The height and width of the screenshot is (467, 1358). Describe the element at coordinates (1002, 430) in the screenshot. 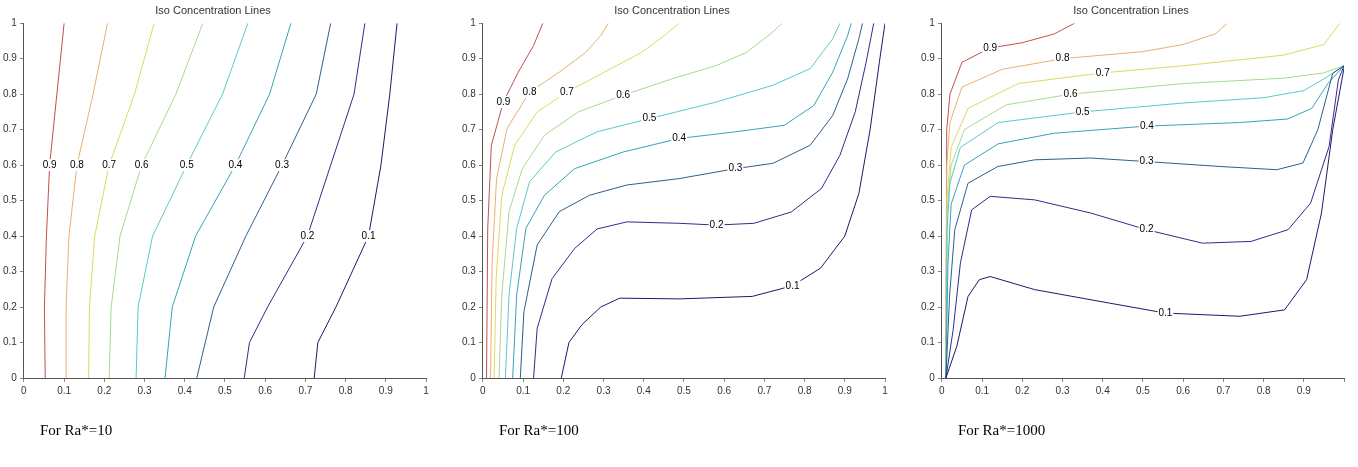

I see `text: For Ra*=1000` at that location.